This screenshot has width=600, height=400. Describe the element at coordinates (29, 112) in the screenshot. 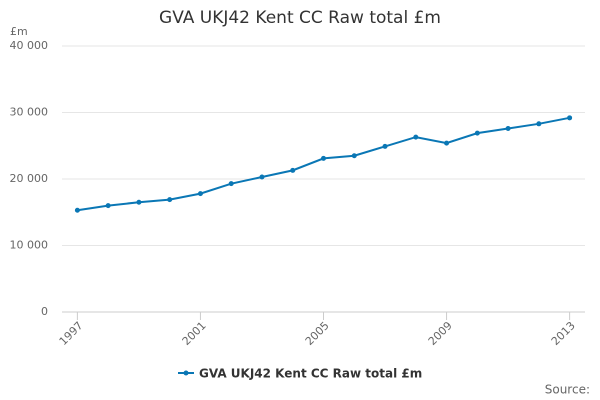

I see `y-tick-label: 30 000` at that location.